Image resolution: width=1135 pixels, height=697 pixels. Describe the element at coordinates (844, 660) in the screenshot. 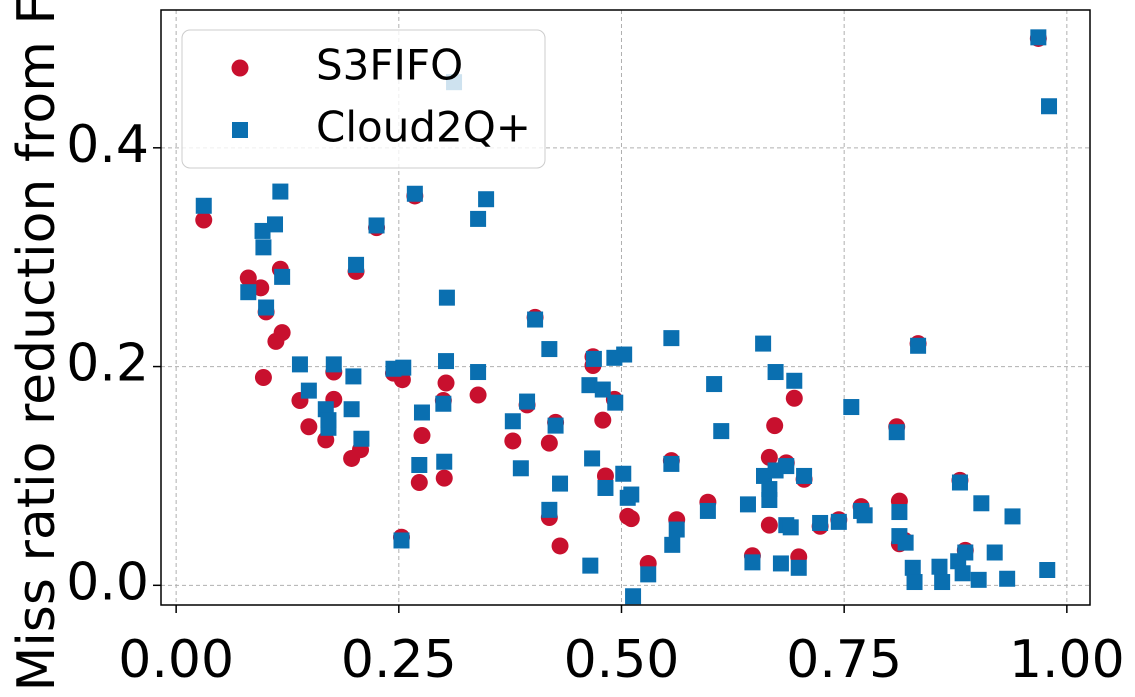

I see `x-tick-label: 0.75` at that location.